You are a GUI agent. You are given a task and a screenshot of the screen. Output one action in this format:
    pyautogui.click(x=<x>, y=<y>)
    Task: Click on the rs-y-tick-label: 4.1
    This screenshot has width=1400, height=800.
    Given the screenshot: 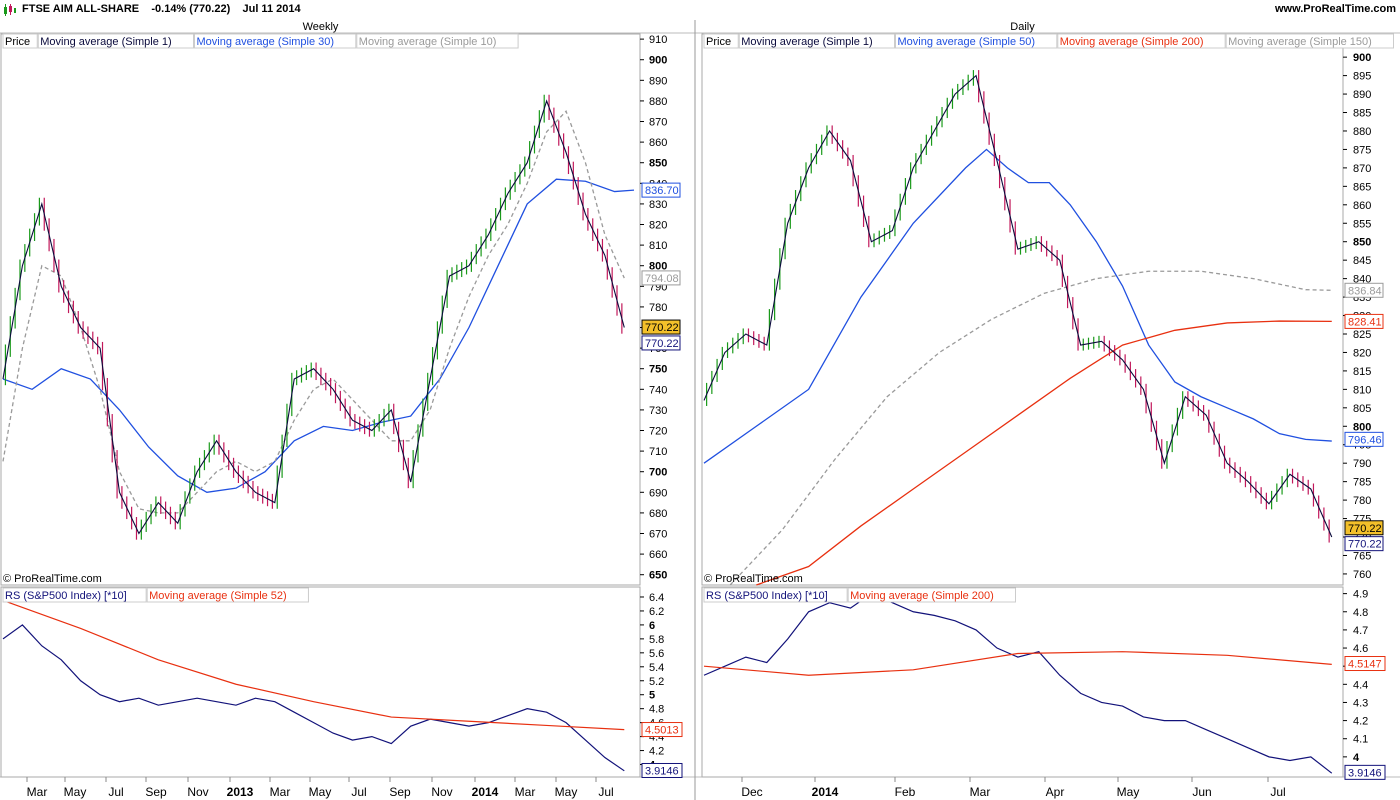 What is the action you would take?
    pyautogui.click(x=1360, y=740)
    